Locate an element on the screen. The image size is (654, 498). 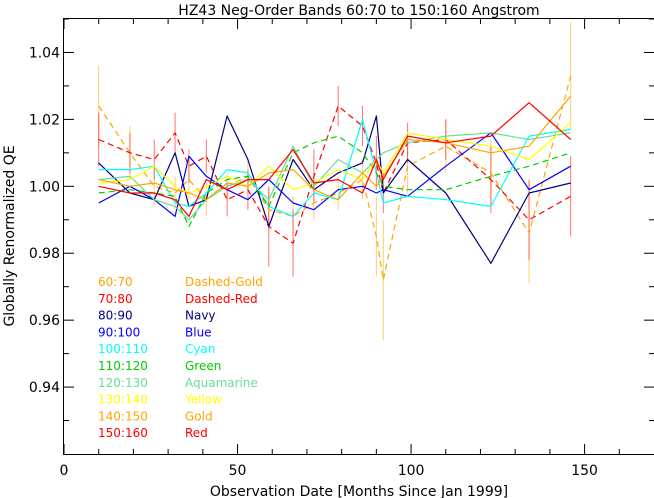
x-axis-label: Observation Date [Months Since Jan 1999] is located at coordinates (359, 491).